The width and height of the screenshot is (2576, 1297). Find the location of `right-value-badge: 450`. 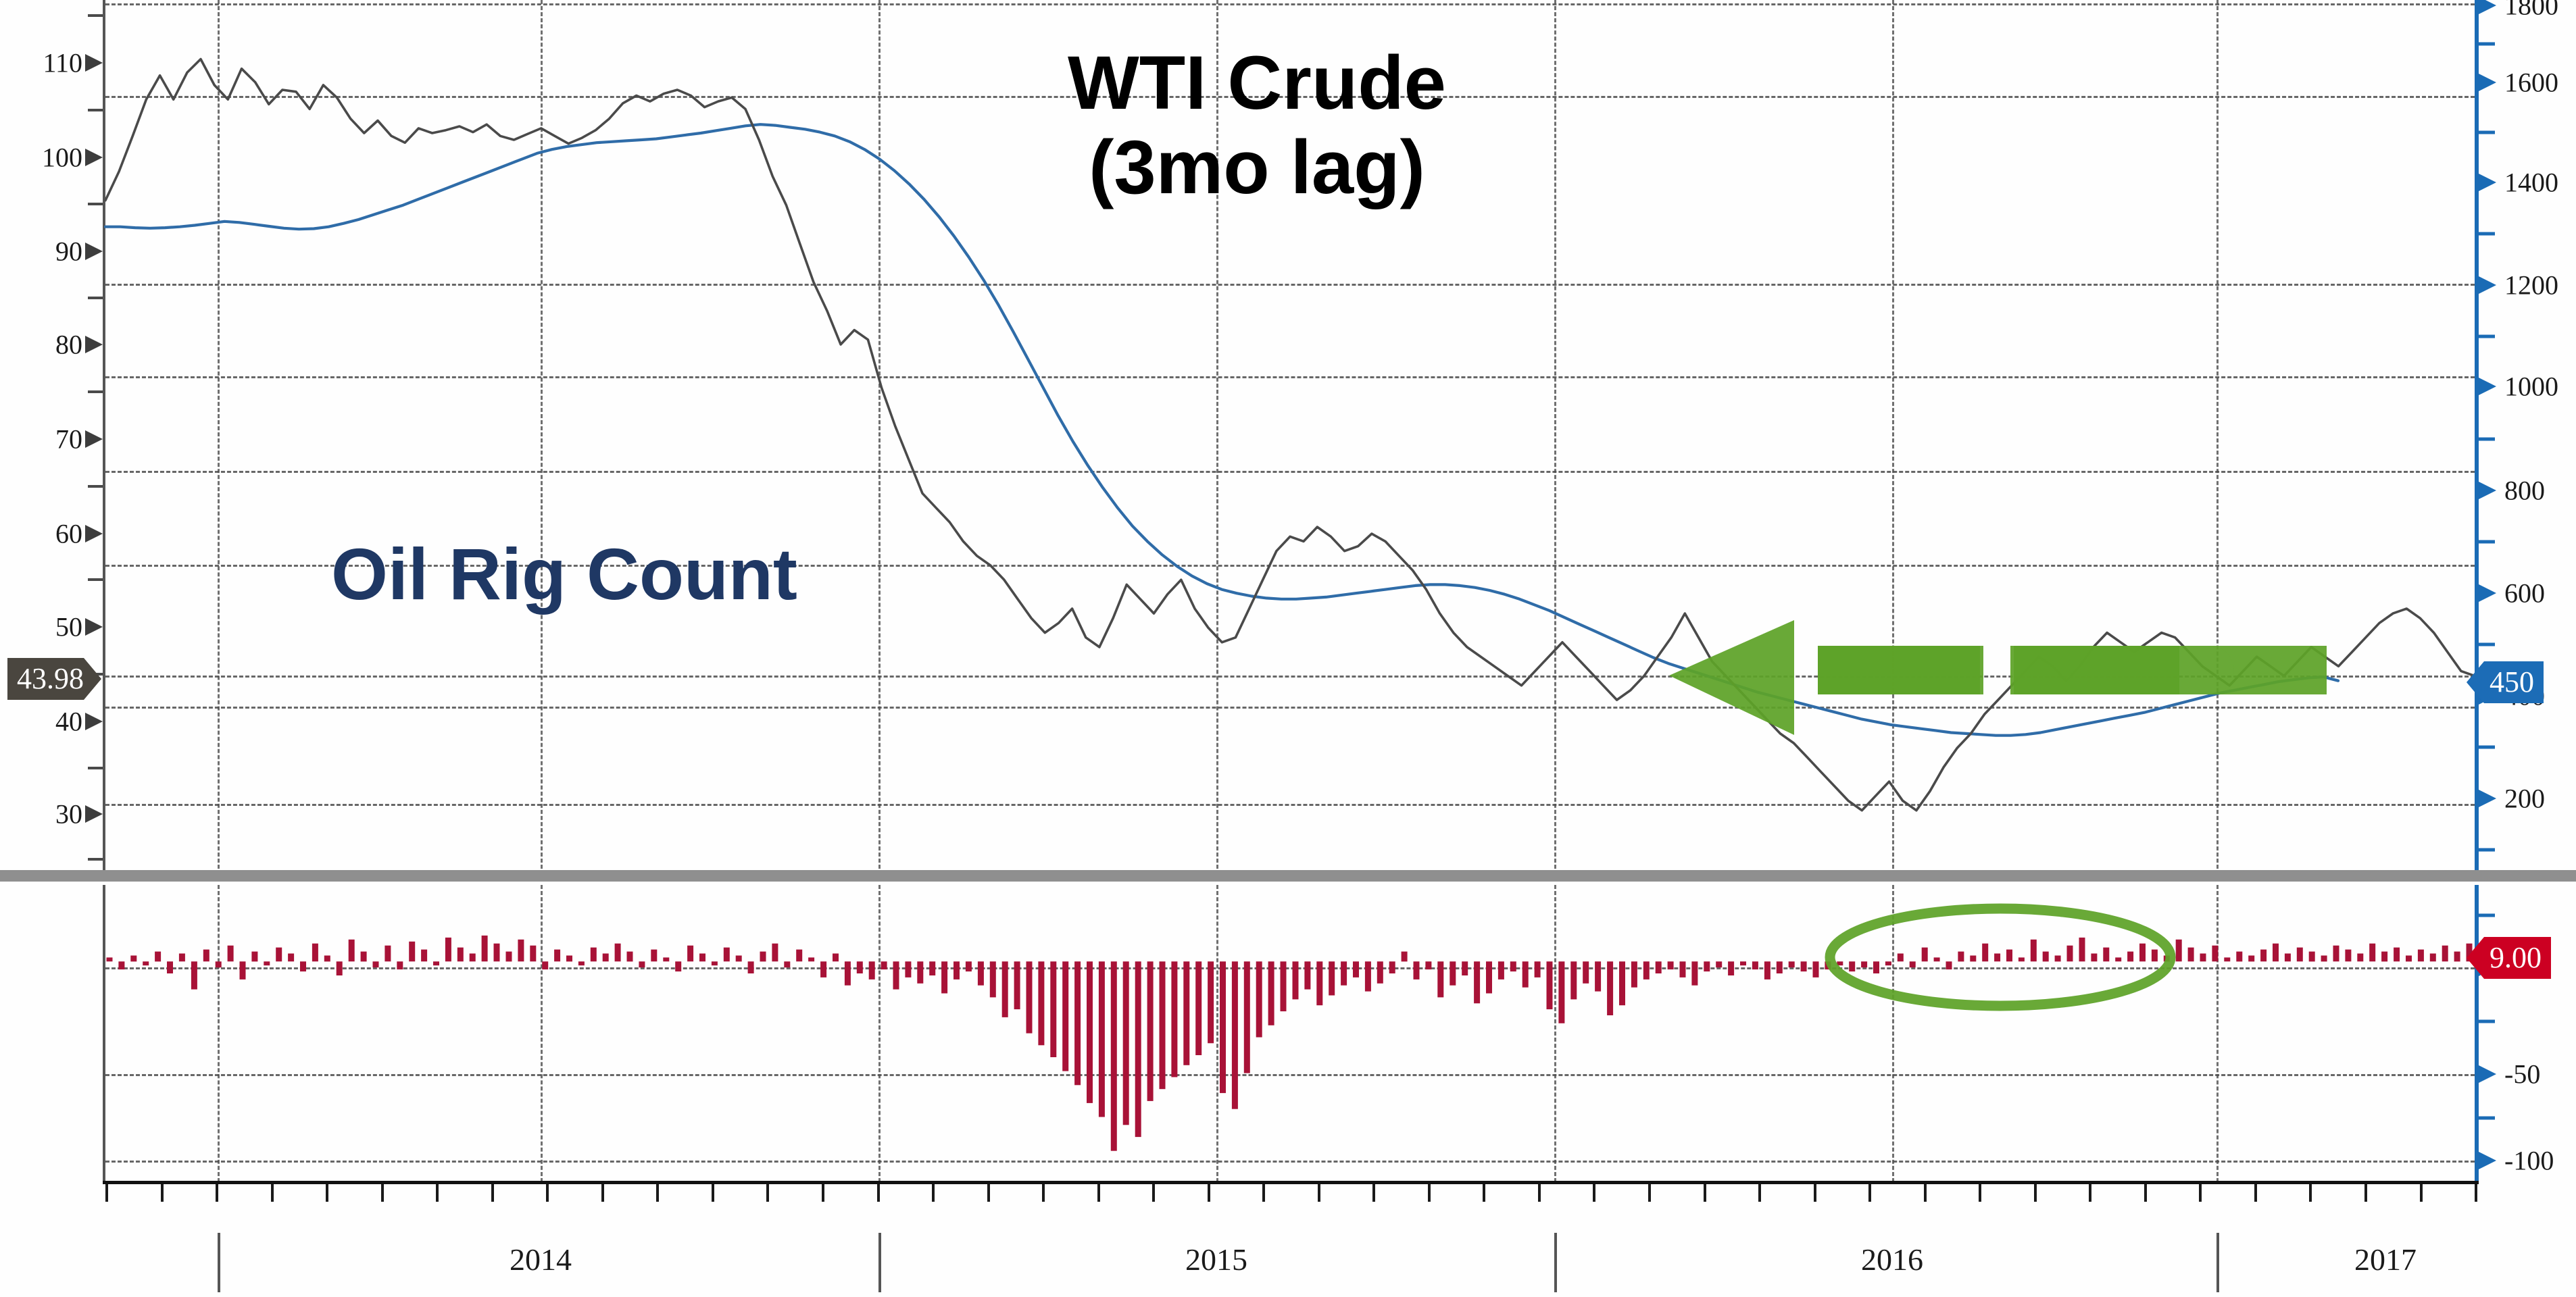

right-value-badge: 450 is located at coordinates (2506, 682).